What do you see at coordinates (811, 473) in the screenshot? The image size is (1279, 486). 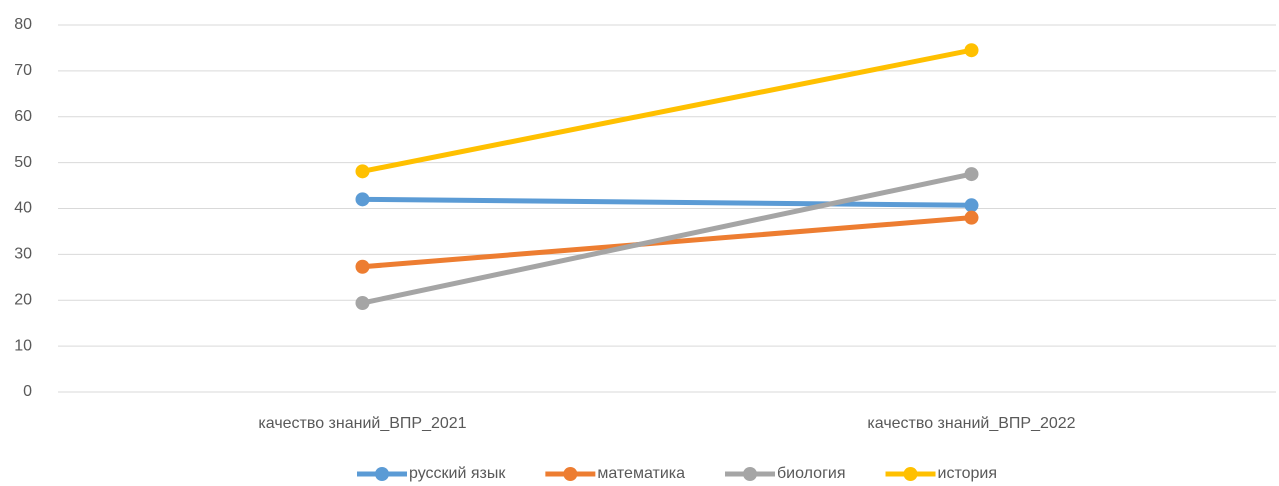 I see `legend-label: биология` at bounding box center [811, 473].